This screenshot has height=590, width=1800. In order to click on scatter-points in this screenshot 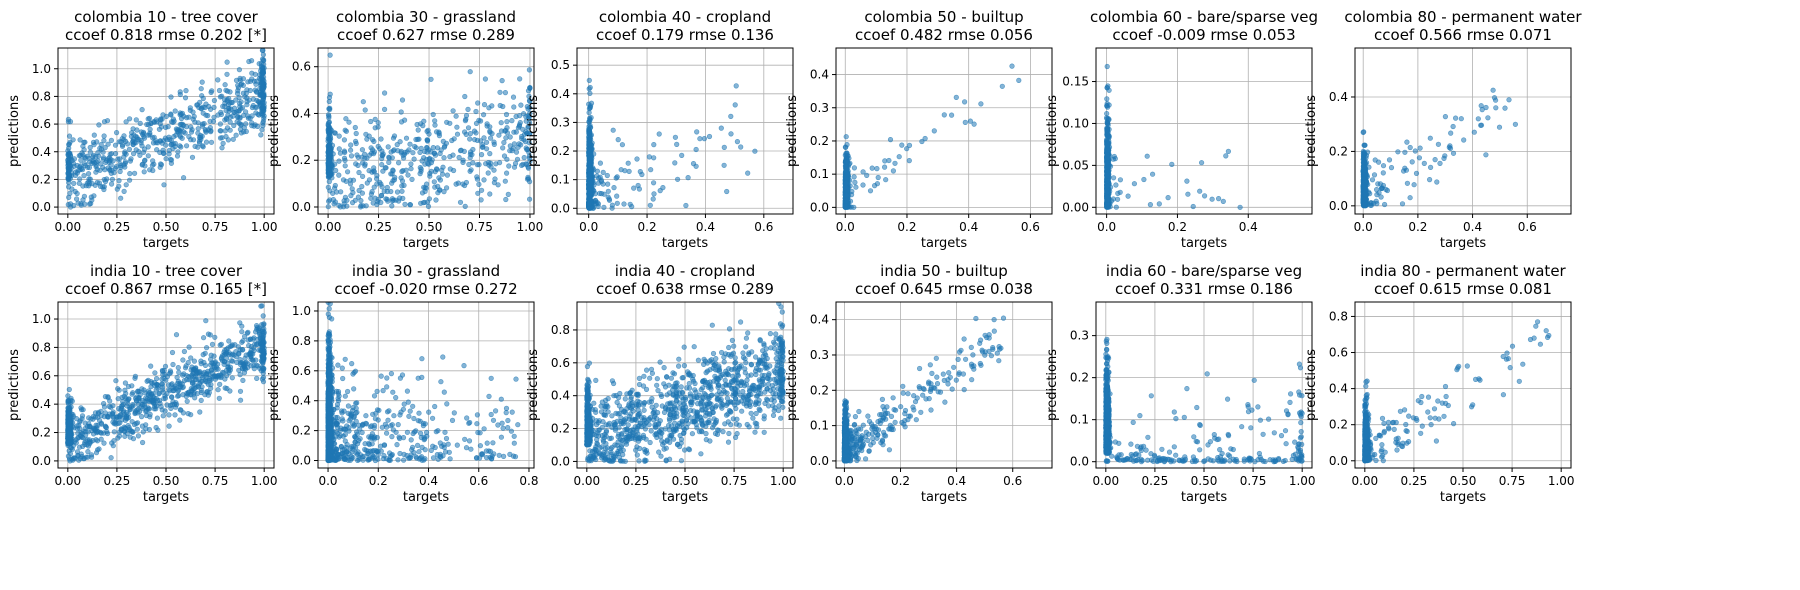, I will do `click(672, 144)`.